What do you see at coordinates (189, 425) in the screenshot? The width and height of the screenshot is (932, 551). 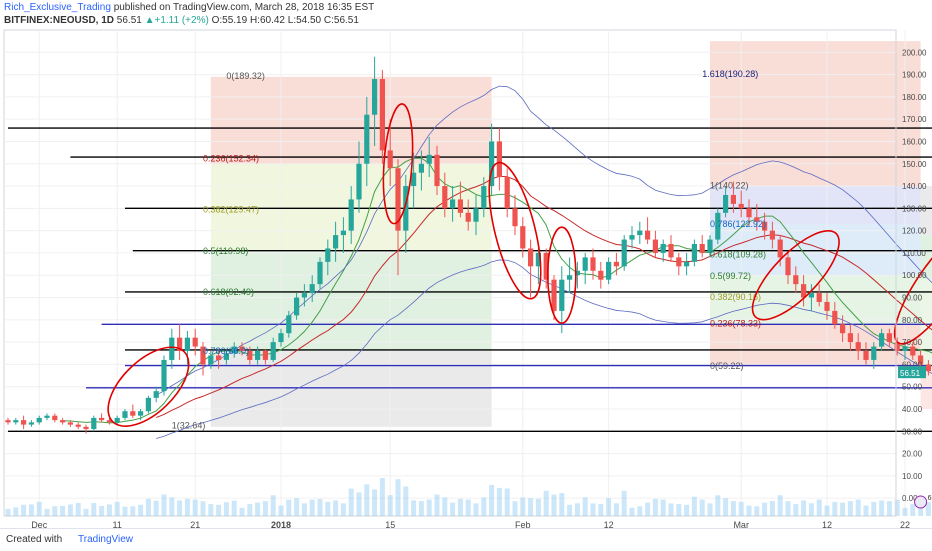 I see `fib-label: 1(32.64)` at bounding box center [189, 425].